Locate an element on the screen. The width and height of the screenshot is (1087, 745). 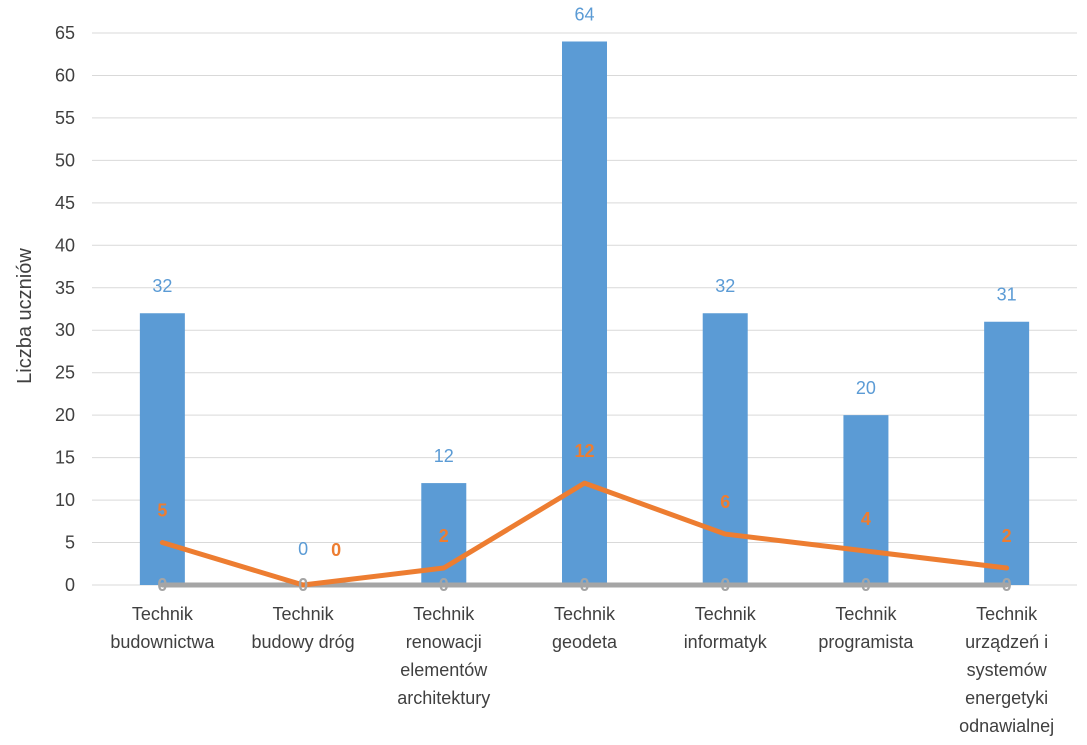
y-tick-label: 60 is located at coordinates (65, 75).